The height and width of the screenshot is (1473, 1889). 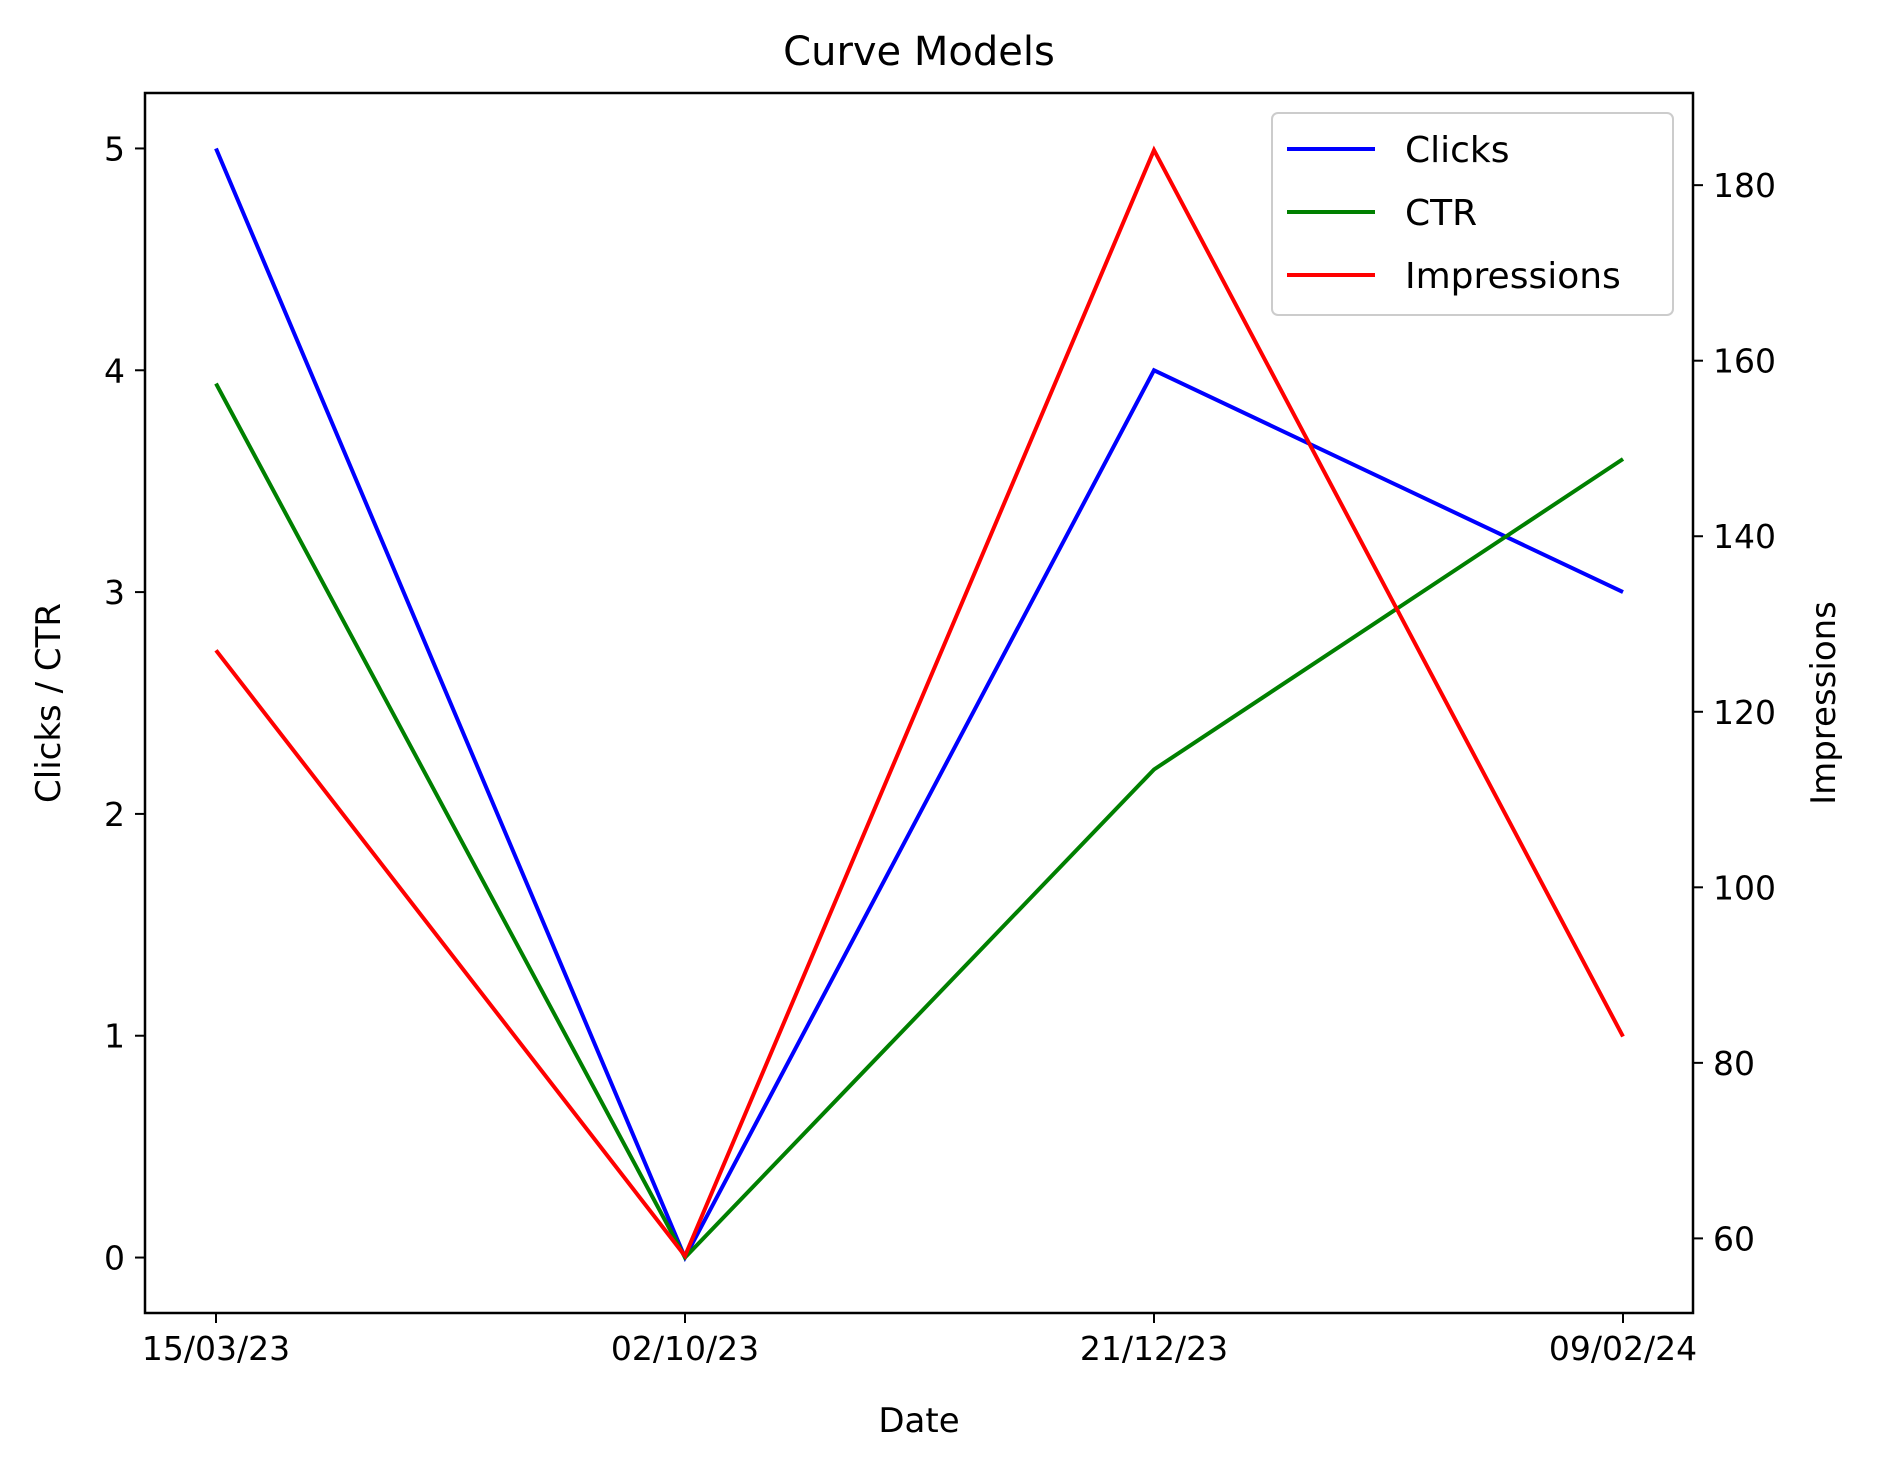 What do you see at coordinates (1441, 213) in the screenshot?
I see `legend-label-ctr: CTR` at bounding box center [1441, 213].